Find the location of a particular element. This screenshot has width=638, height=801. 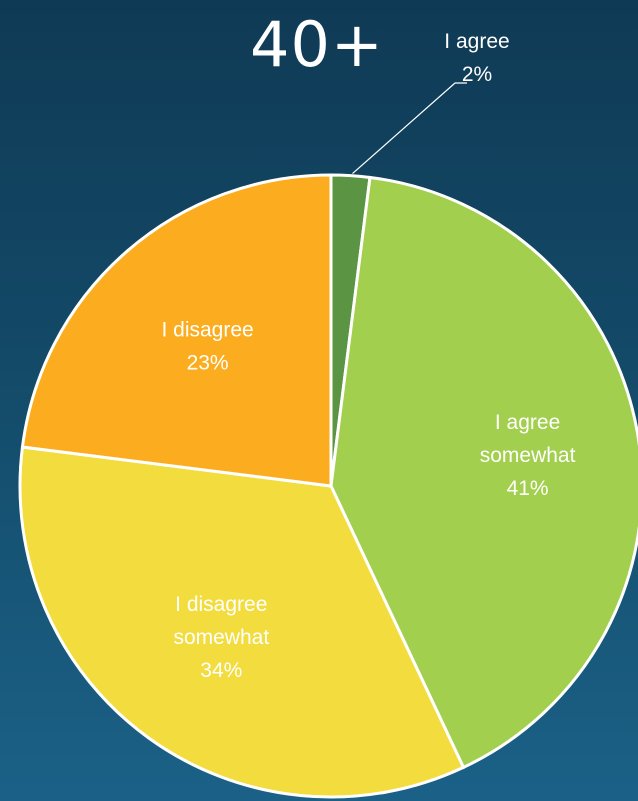

slice-percent-label: 41% is located at coordinates (528, 488).